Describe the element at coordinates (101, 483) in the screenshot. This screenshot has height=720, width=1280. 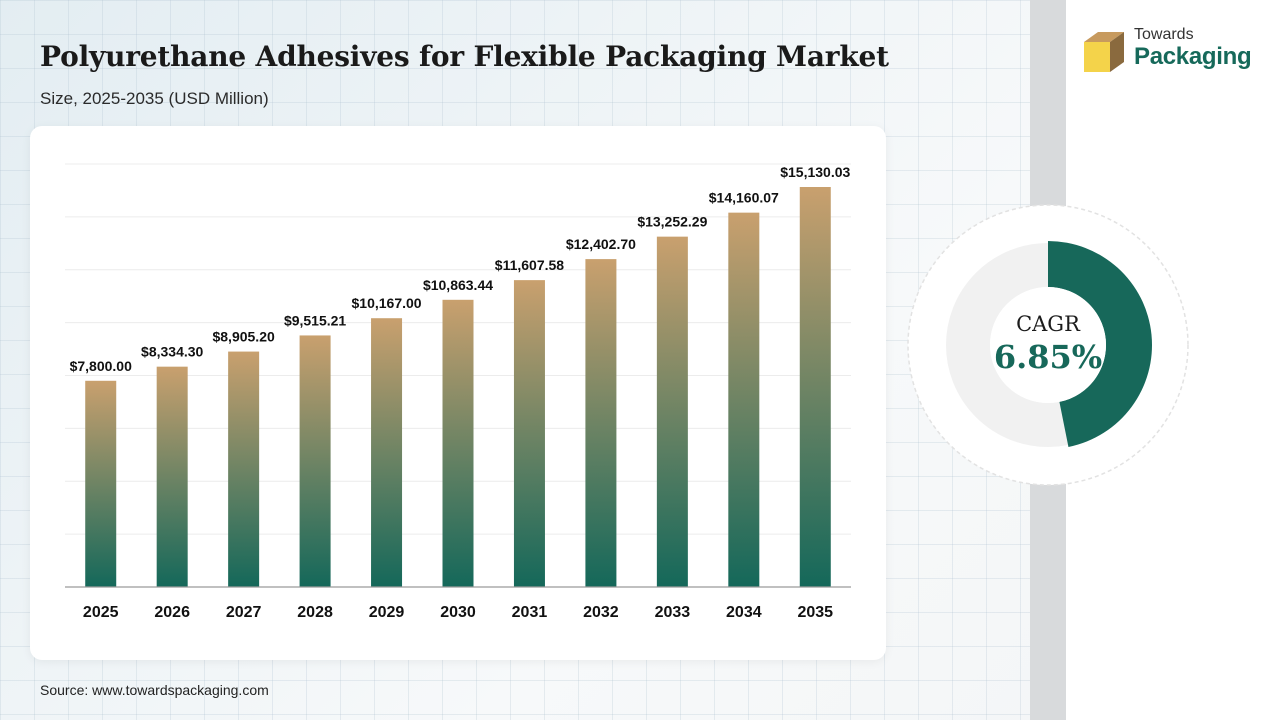
I see `bar-2025` at that location.